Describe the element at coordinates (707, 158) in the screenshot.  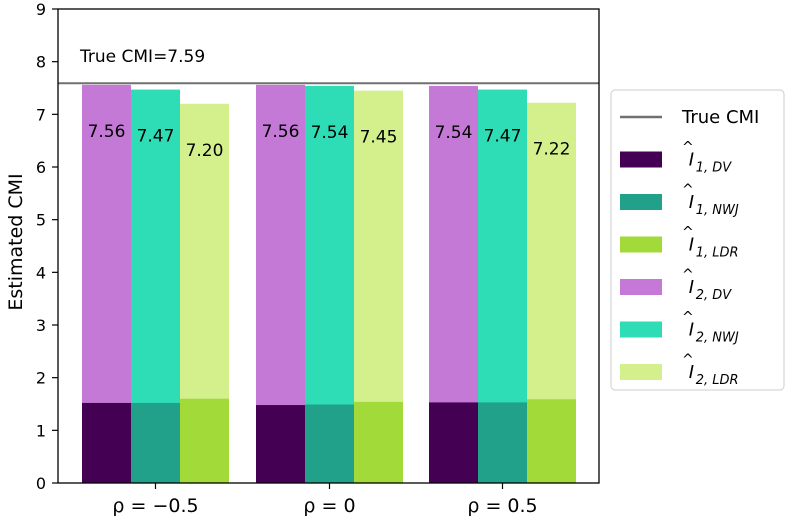
I see `legend-label: I^1, DV` at that location.